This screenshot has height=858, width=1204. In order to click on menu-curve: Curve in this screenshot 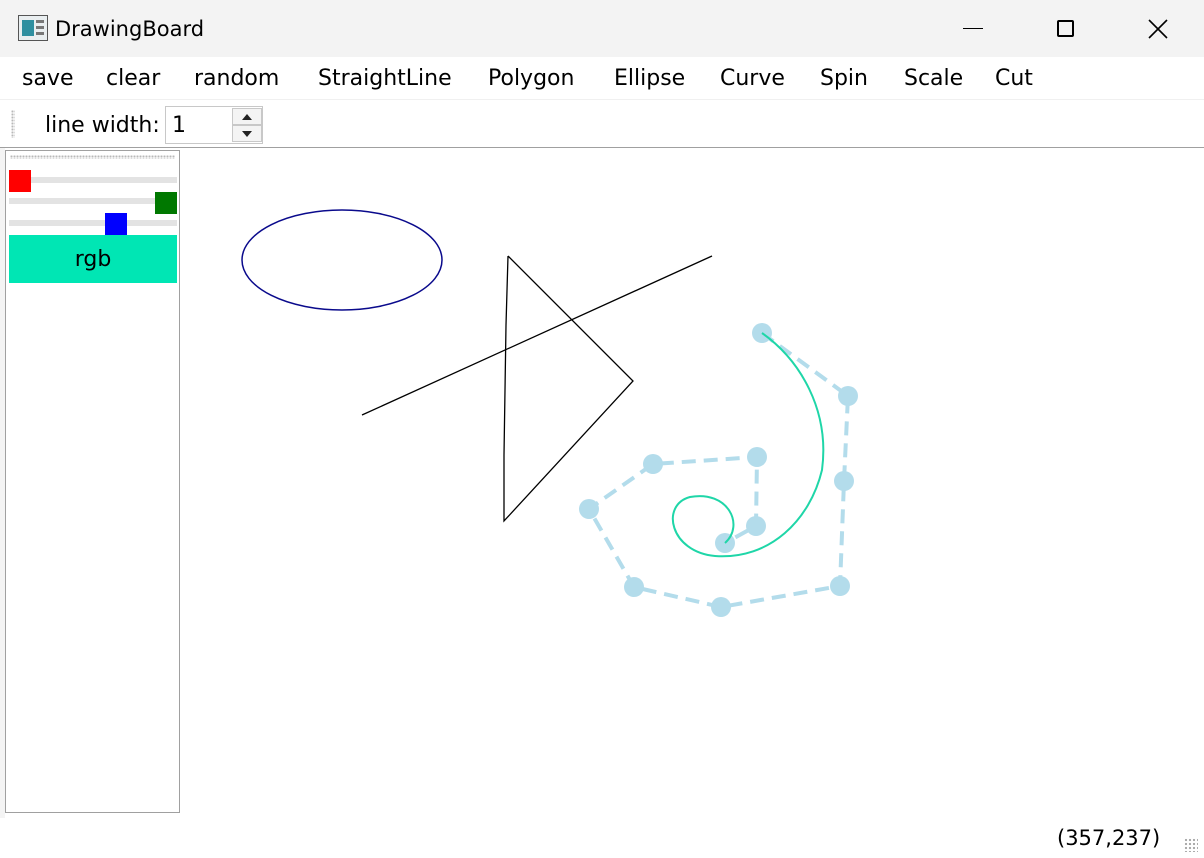, I will do `click(752, 78)`.